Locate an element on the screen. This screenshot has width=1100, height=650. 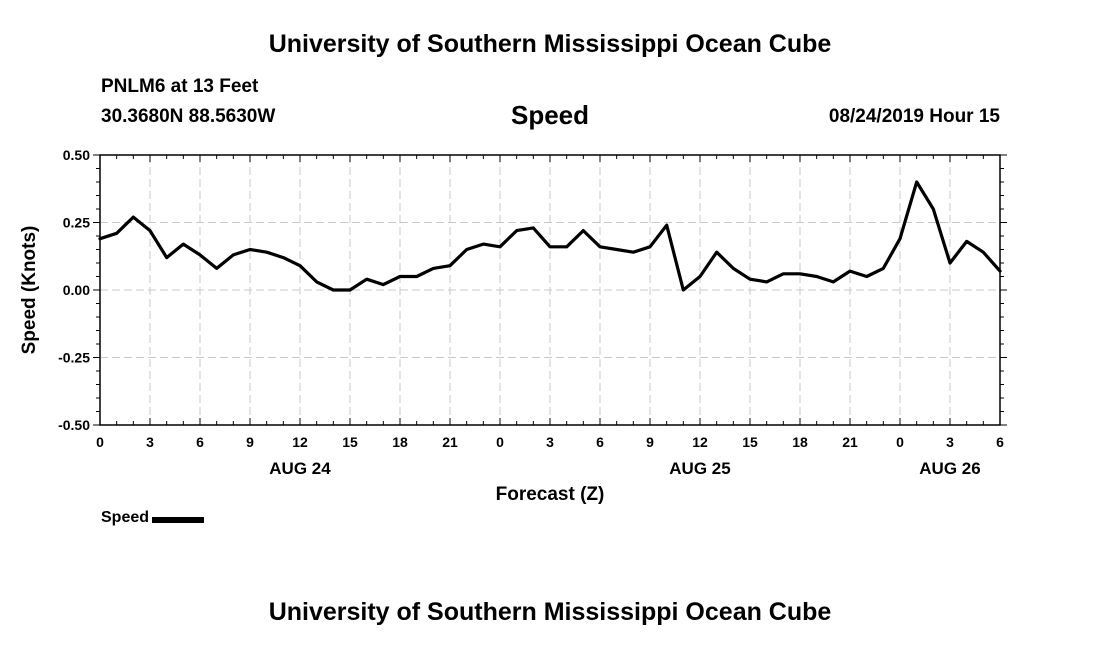
day-label: AUG 25 is located at coordinates (699, 468).